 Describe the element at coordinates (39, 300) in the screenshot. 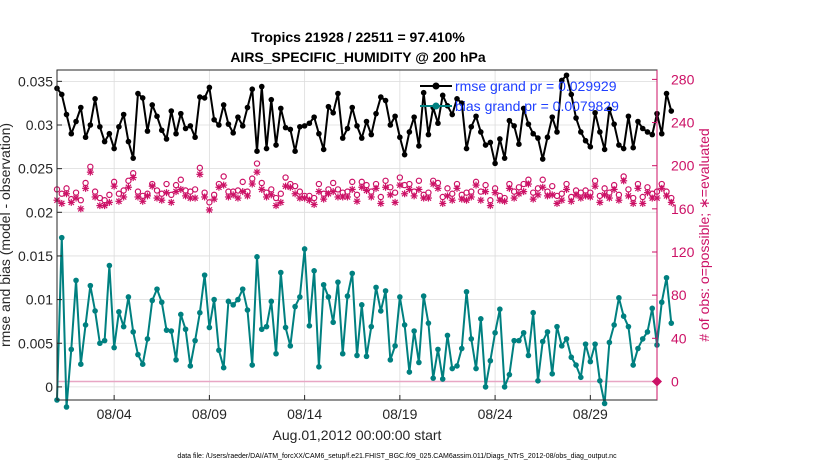

I see `y-left-tick-label: 0.01` at that location.